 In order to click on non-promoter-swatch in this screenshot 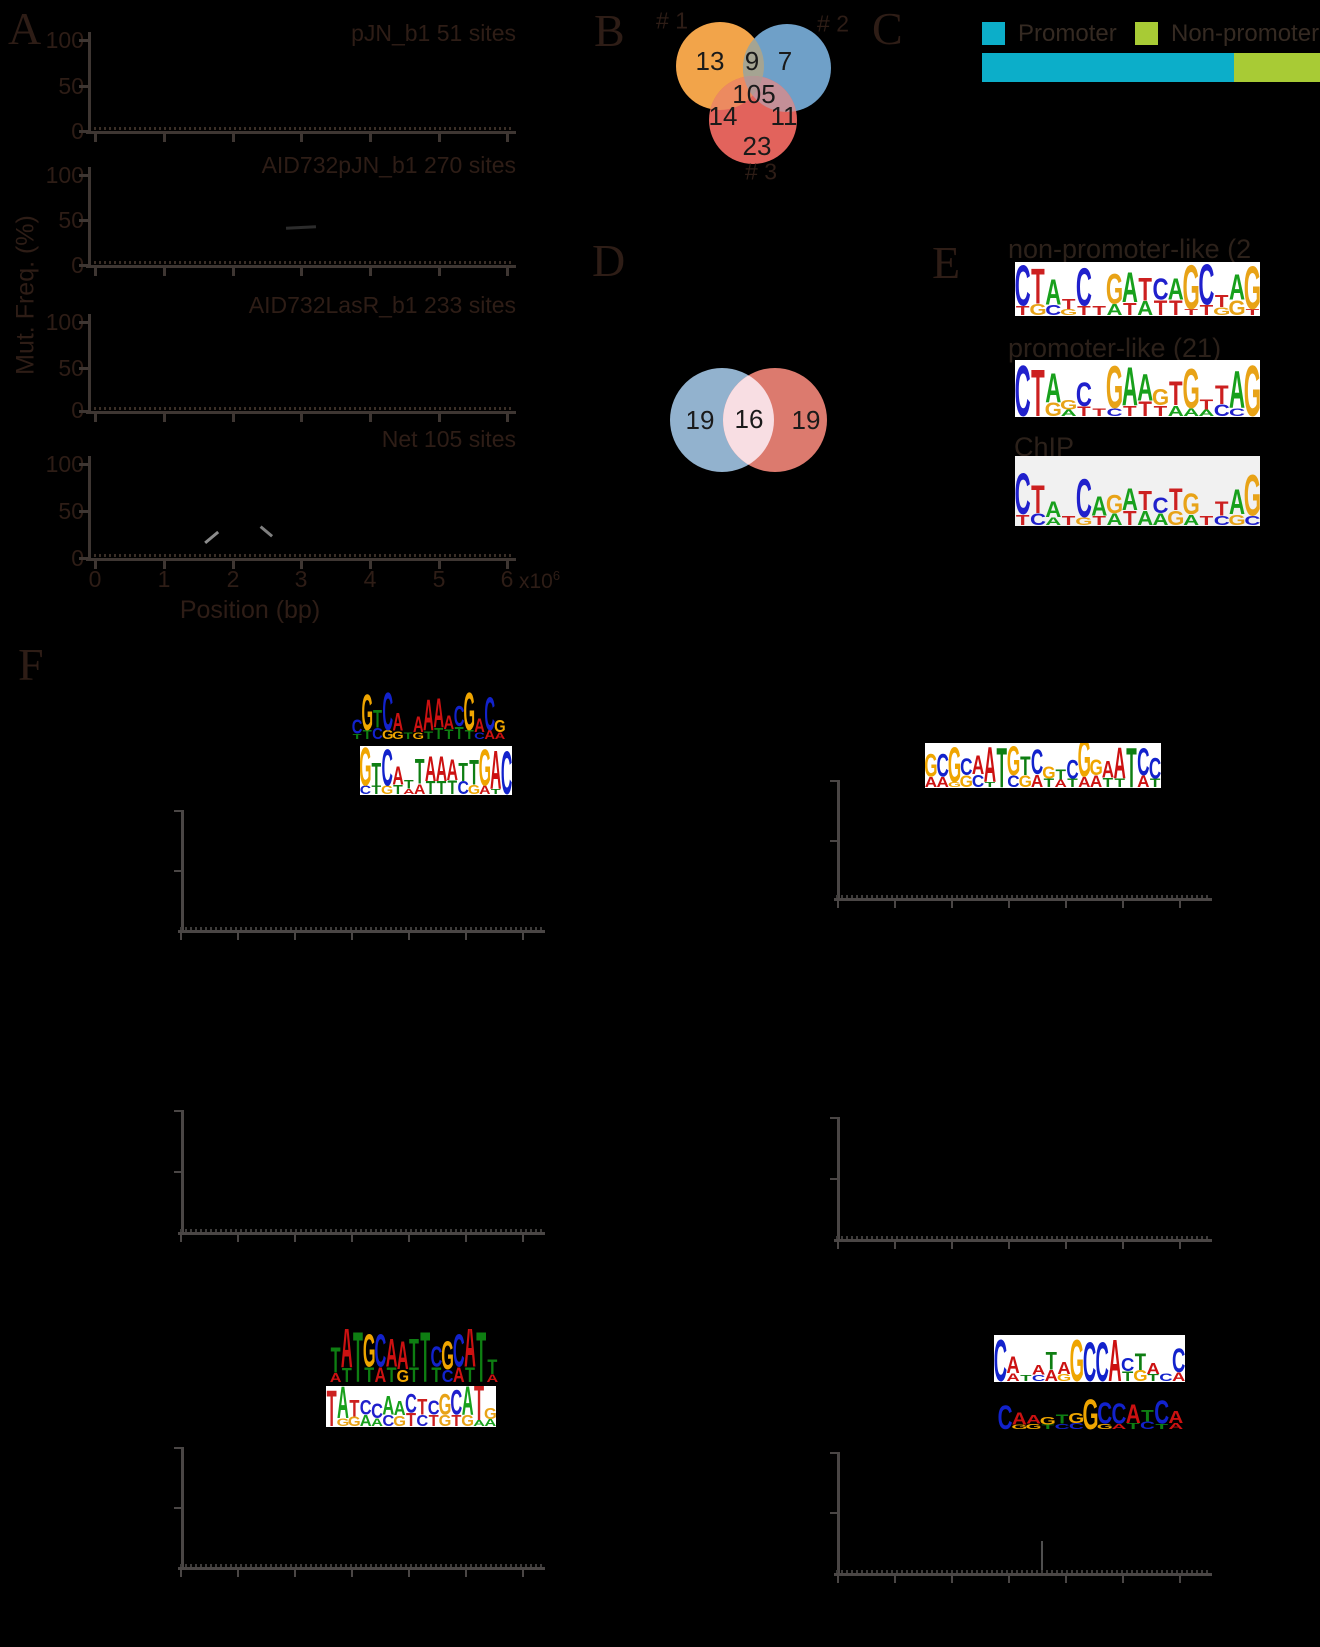, I will do `click(1146, 33)`.